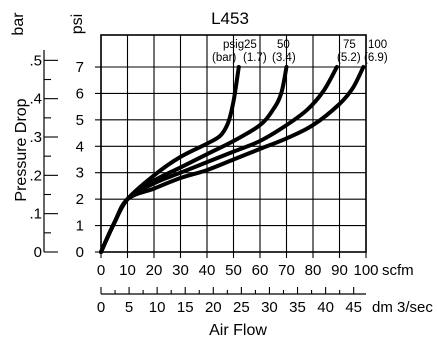 This screenshot has width=437, height=342. I want to click on series-label-75: 75, so click(349, 45).